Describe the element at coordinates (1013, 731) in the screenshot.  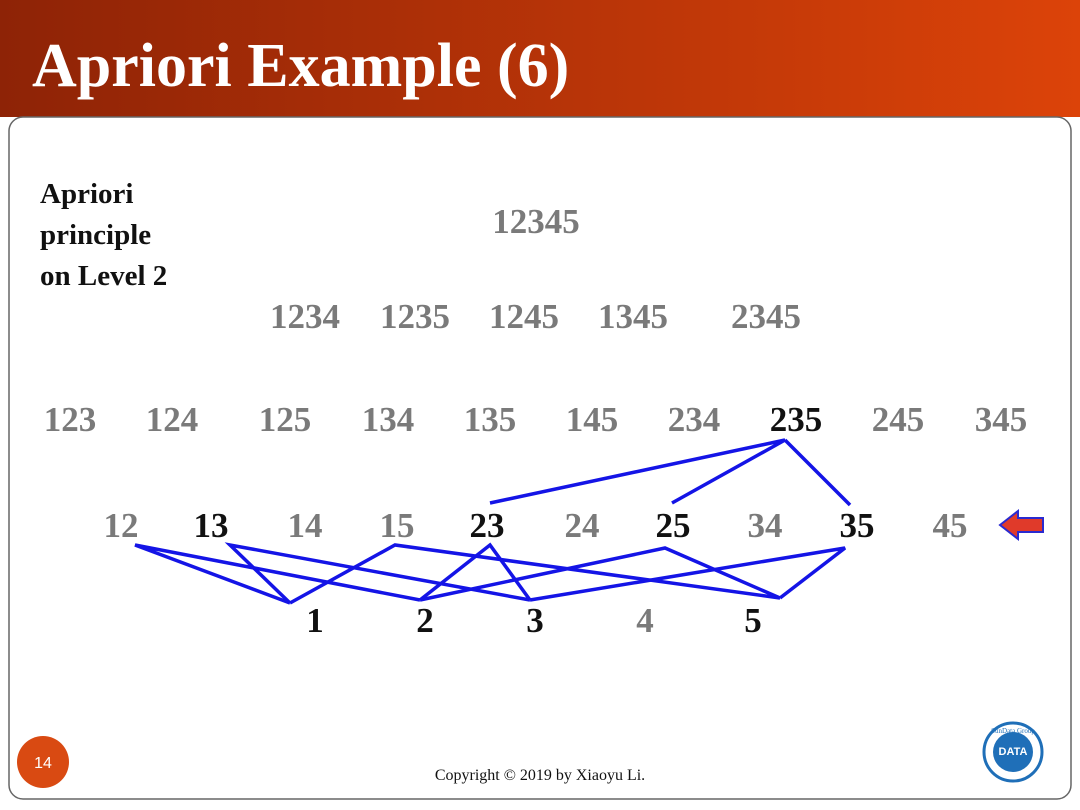
I see `logo-ring-text: SunData Group` at that location.